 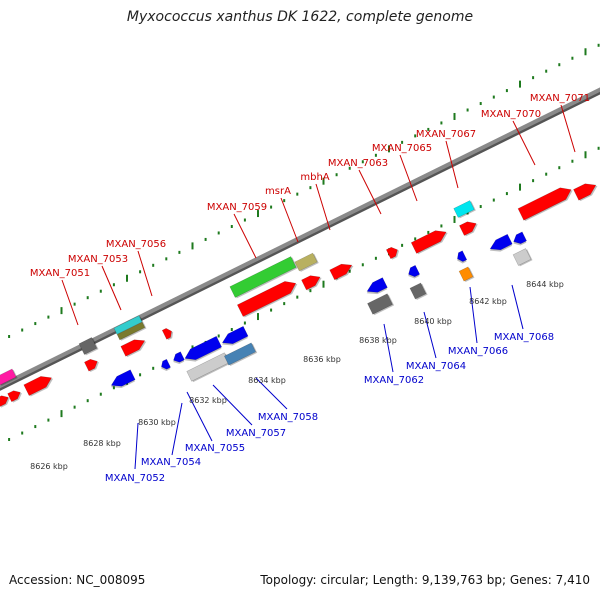 What do you see at coordinates (102, 443) in the screenshot?
I see `scale-label: 8628 kbp` at bounding box center [102, 443].